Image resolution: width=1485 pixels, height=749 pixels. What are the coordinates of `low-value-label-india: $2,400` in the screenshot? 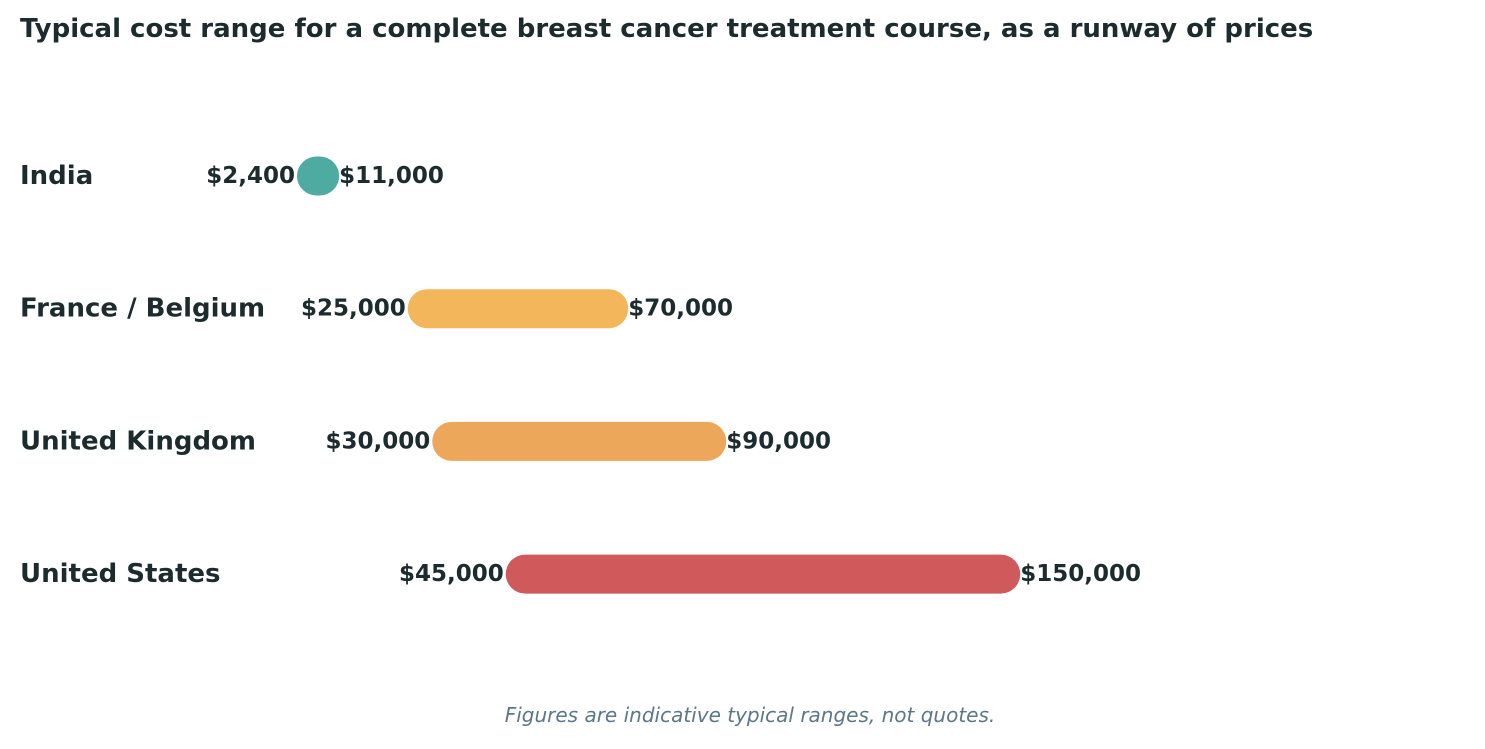 It's located at (250, 176).